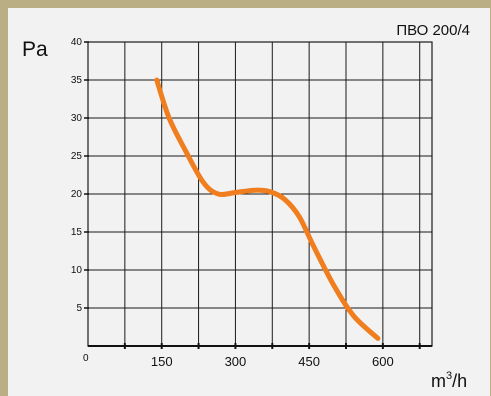  I want to click on chart-title: ПВО 200/4, so click(433, 30).